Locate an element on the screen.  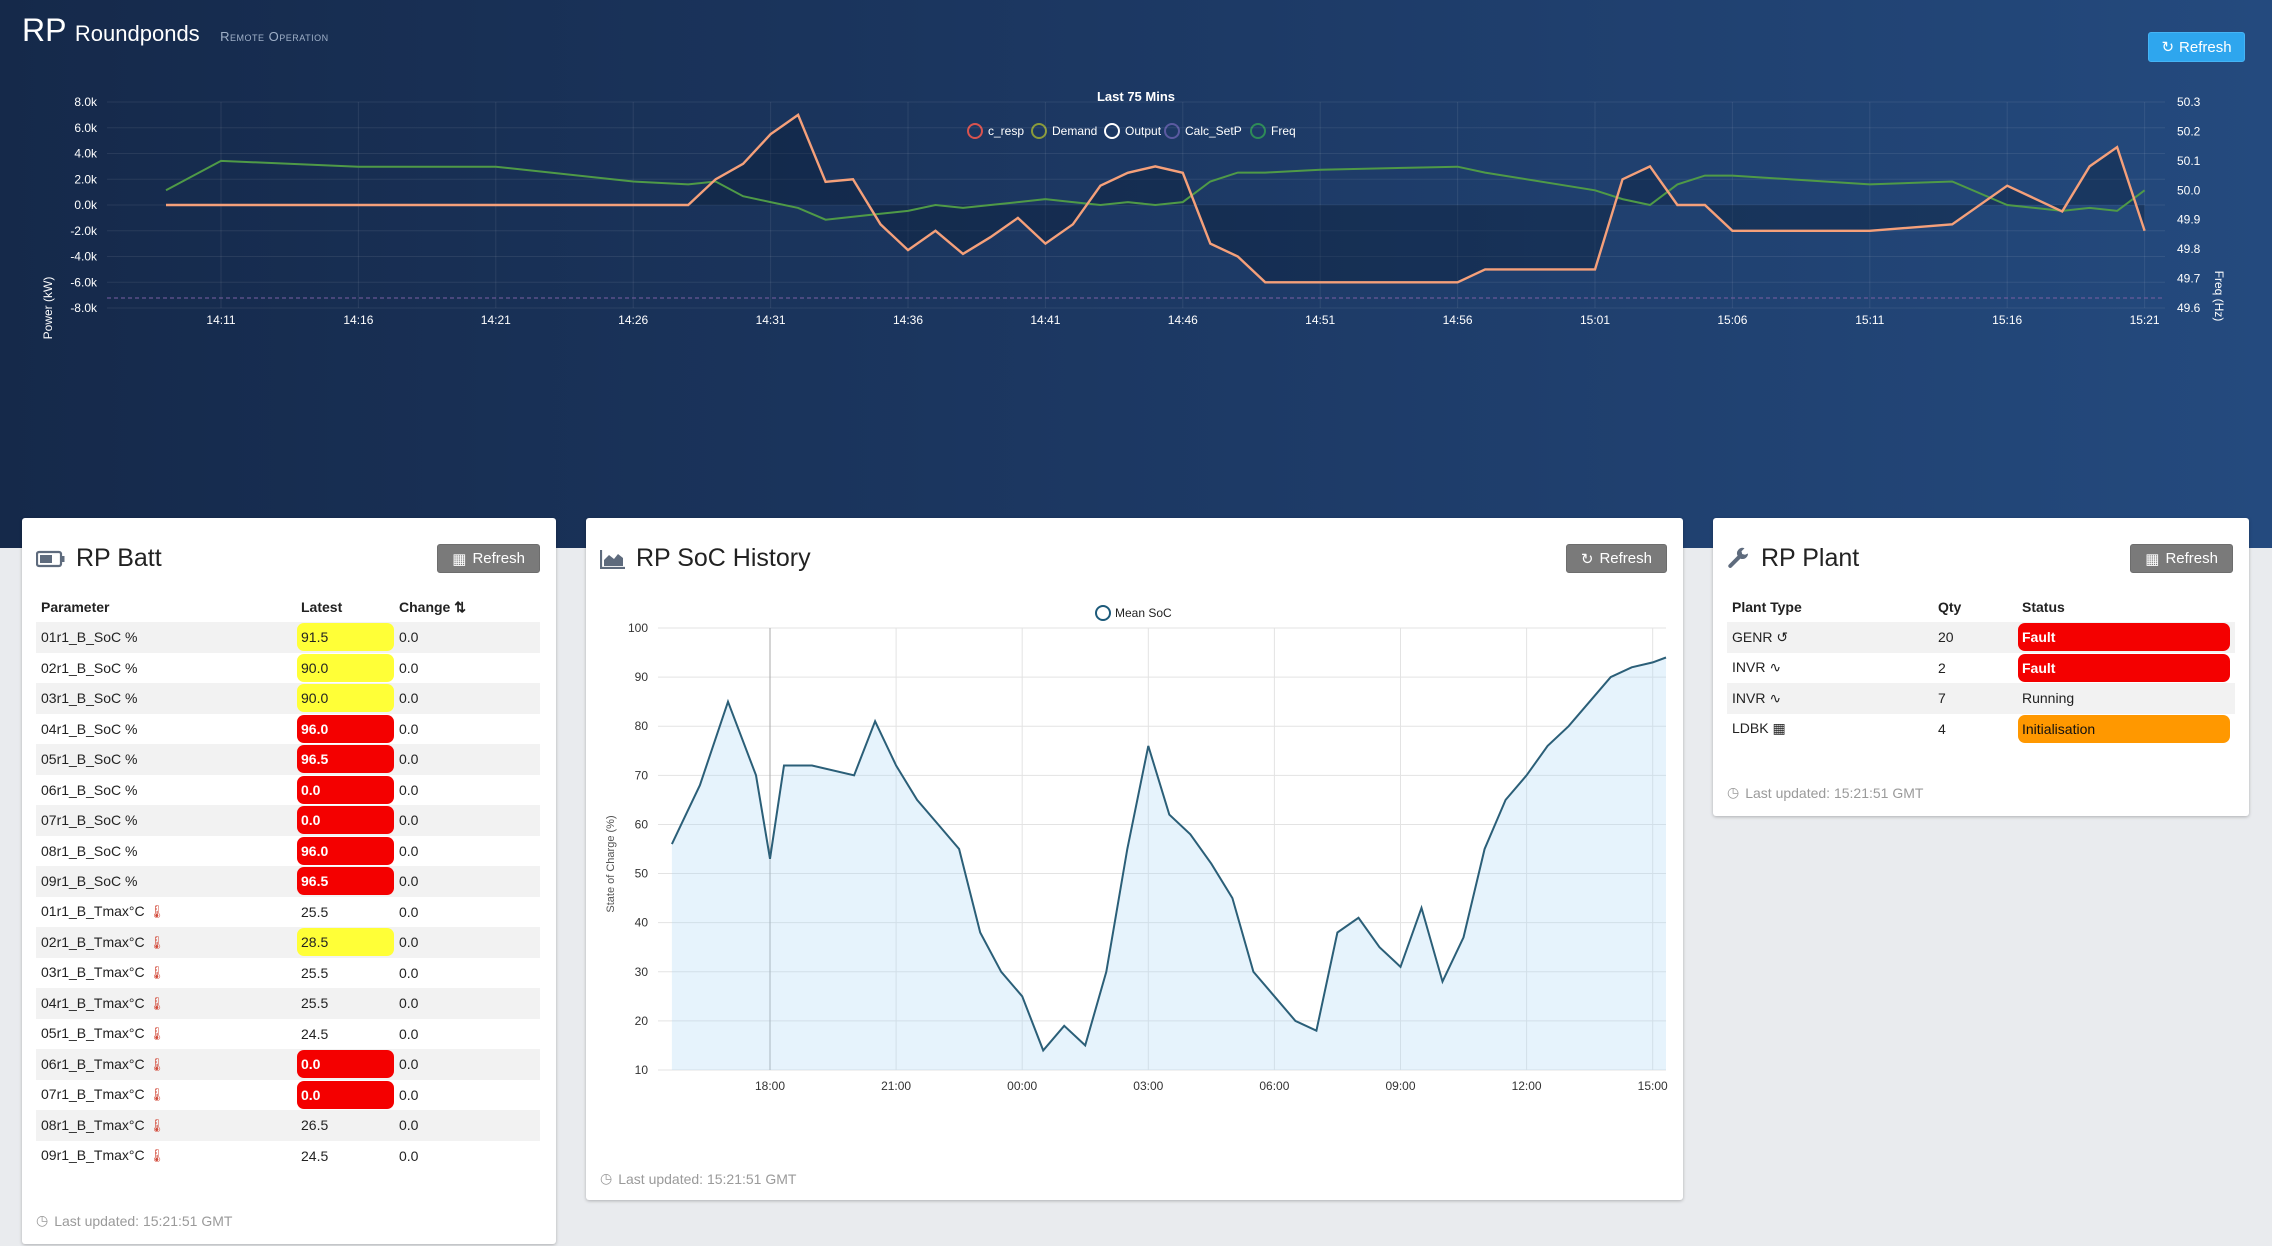
soc-refresh-label: Refresh is located at coordinates (1625, 558).